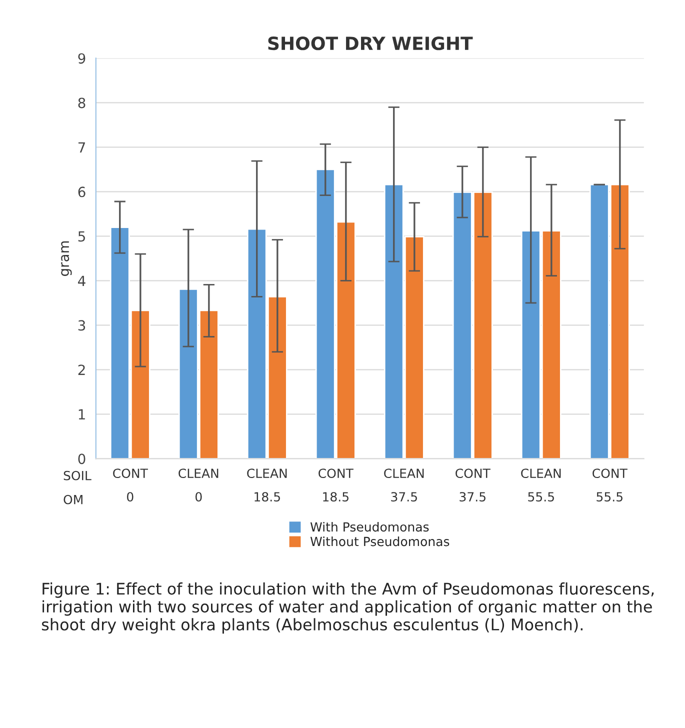 The width and height of the screenshot is (685, 728). What do you see at coordinates (82, 281) in the screenshot?
I see `y-tick-label: 4` at bounding box center [82, 281].